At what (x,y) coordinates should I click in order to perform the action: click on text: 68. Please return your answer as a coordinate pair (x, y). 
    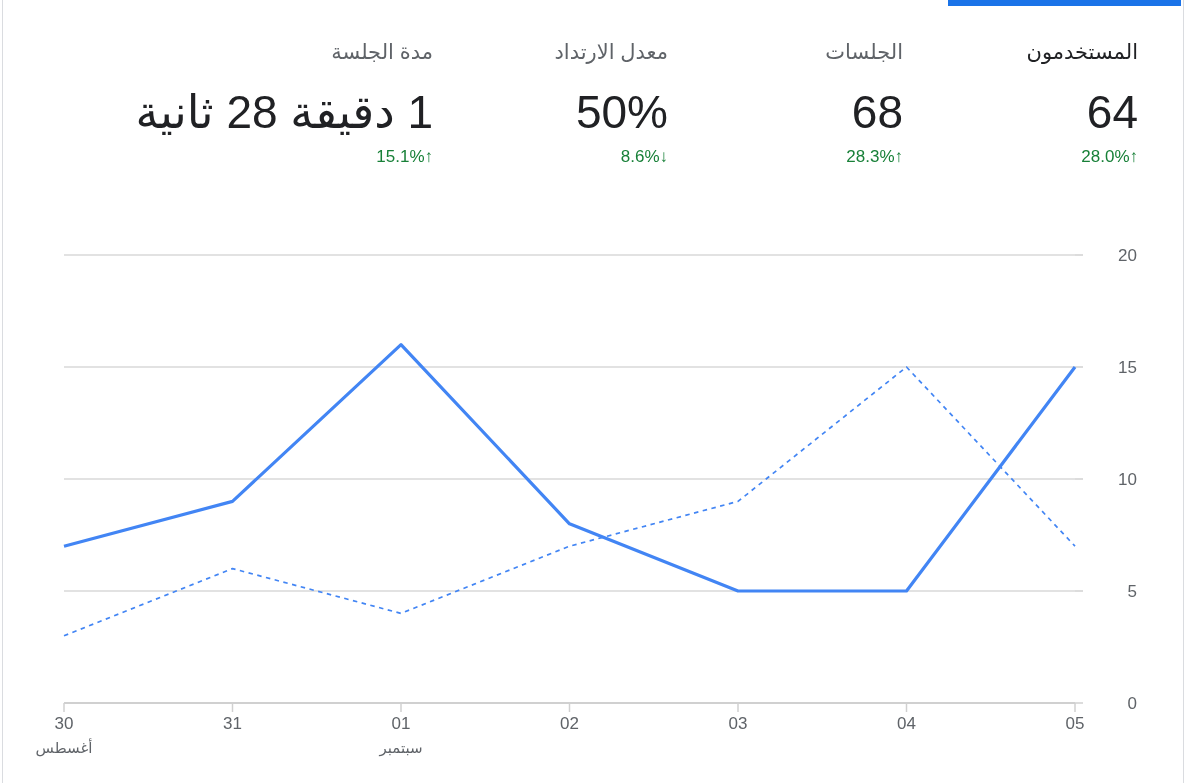
    Looking at the image, I should click on (877, 112).